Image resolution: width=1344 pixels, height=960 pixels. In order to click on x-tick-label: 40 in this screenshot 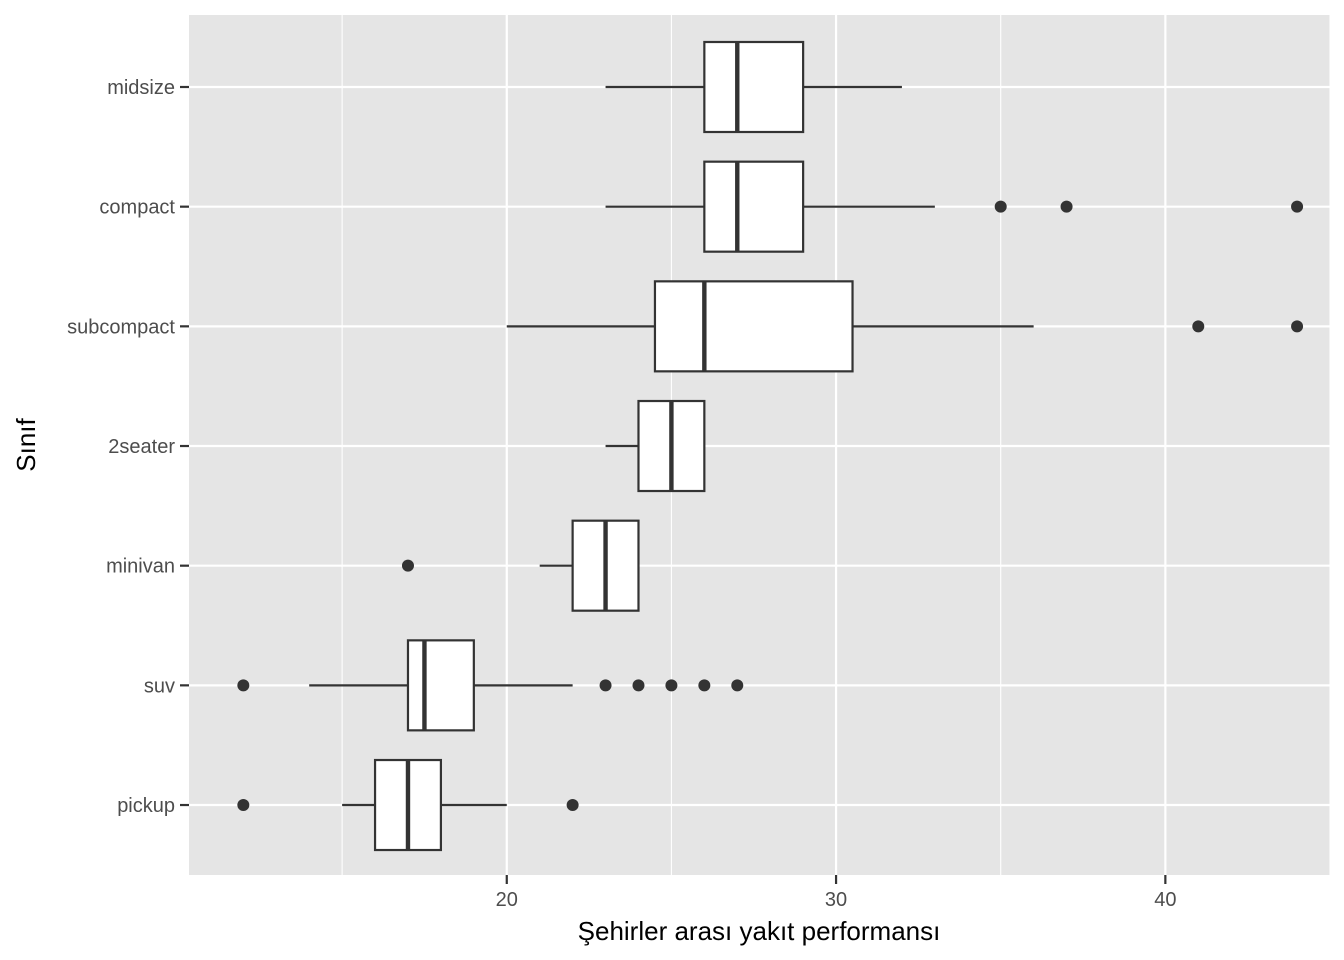, I will do `click(1165, 900)`.